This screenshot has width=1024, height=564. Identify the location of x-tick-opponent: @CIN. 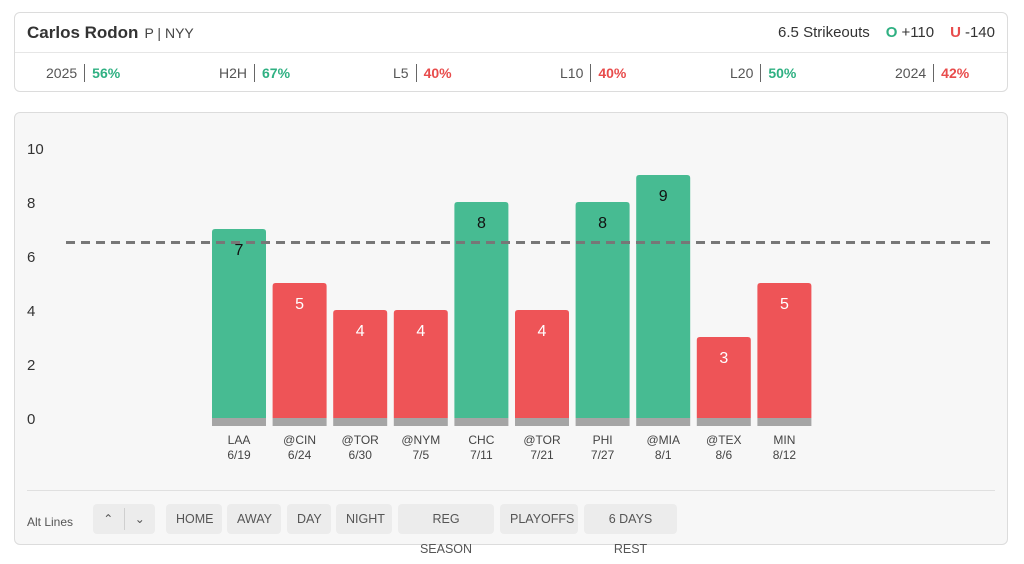
(299, 440).